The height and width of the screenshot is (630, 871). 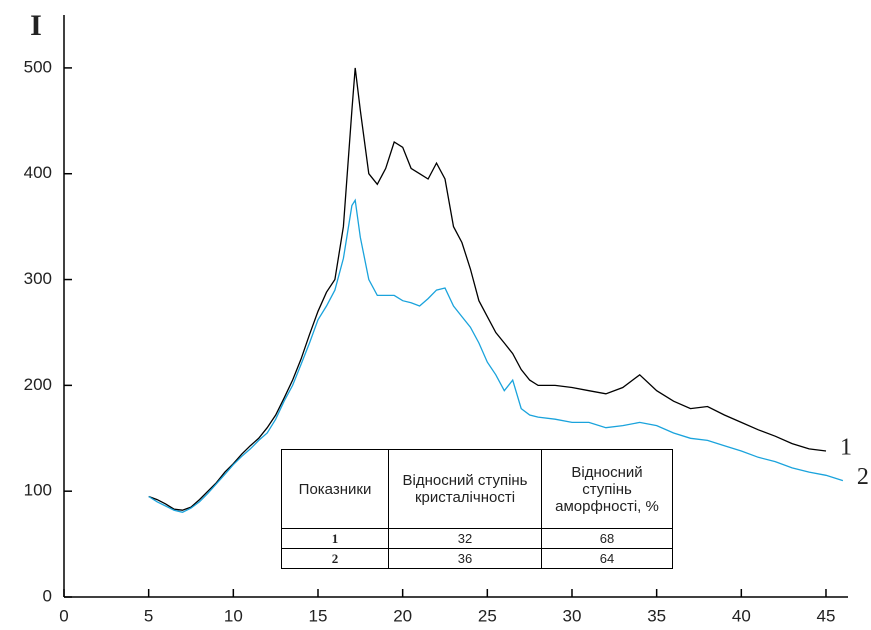 What do you see at coordinates (863, 477) in the screenshot?
I see `series-label: 2` at bounding box center [863, 477].